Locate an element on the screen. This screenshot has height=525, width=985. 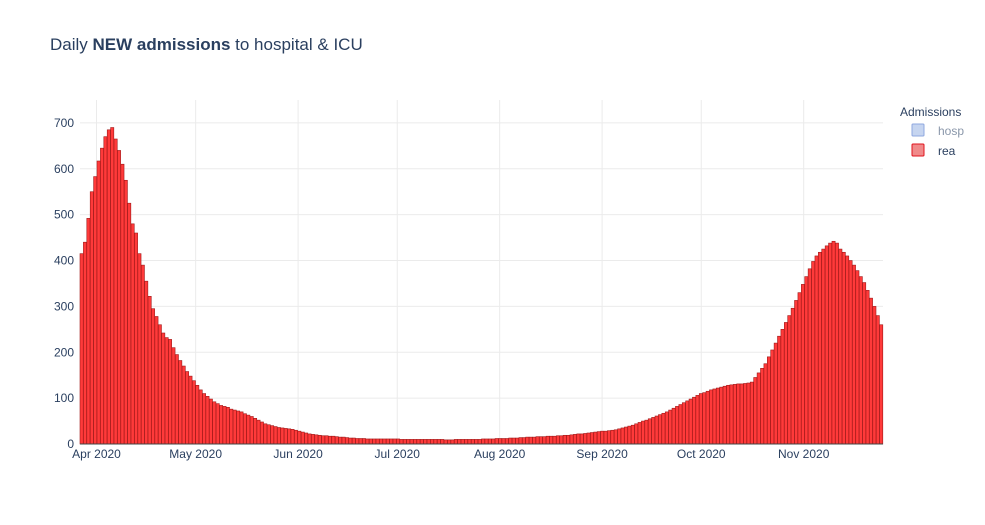
legend-swatch-rea is located at coordinates (918, 150).